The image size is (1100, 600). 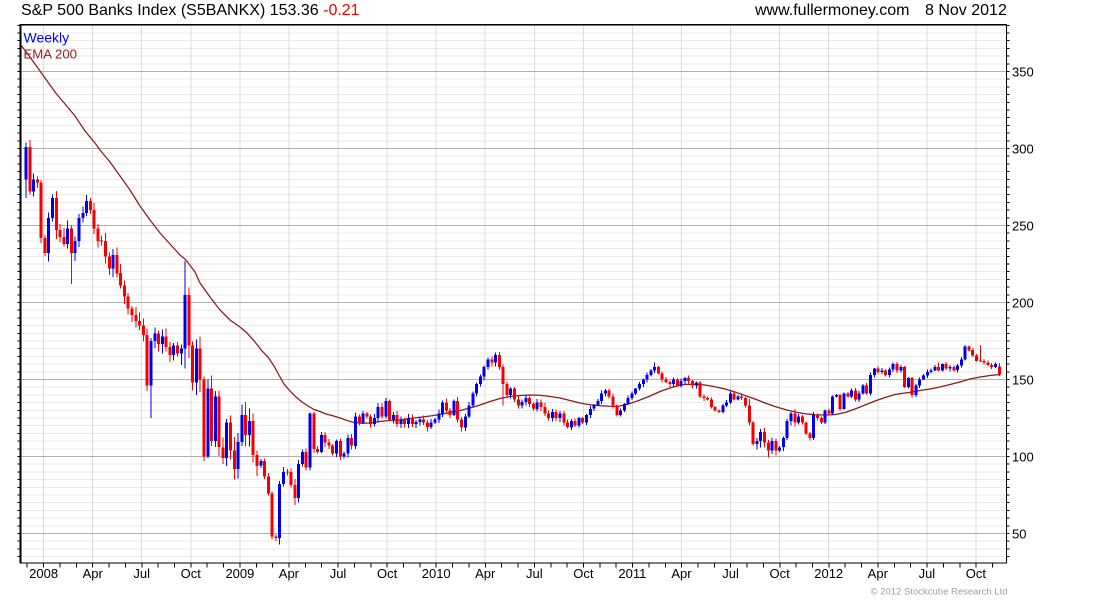 What do you see at coordinates (1023, 457) in the screenshot?
I see `svg-text: 100` at bounding box center [1023, 457].